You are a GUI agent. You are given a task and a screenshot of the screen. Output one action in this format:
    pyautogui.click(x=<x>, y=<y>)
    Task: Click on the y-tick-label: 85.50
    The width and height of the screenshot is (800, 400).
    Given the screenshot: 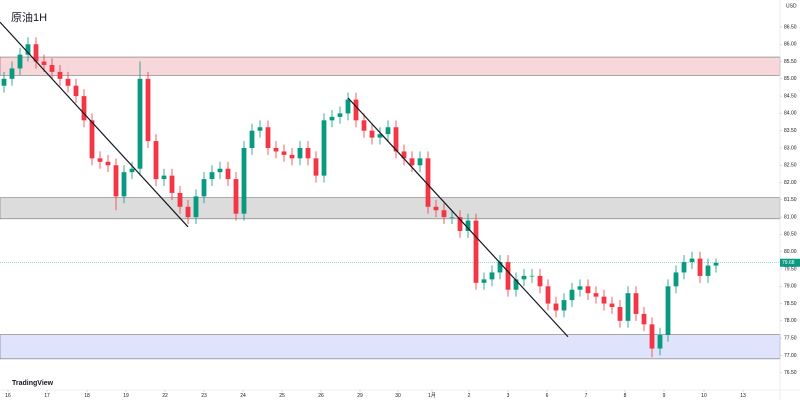 What is the action you would take?
    pyautogui.click(x=790, y=62)
    